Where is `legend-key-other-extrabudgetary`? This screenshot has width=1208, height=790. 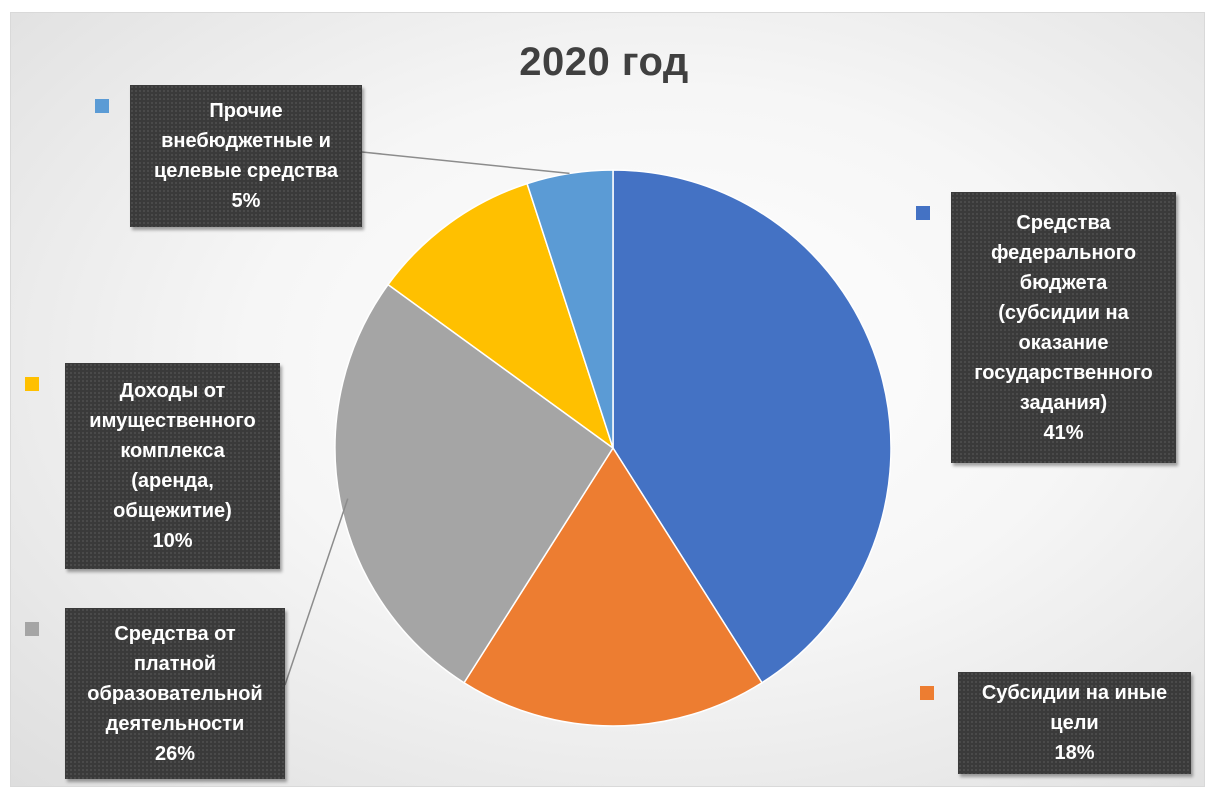
legend-key-other-extrabudgetary is located at coordinates (102, 106).